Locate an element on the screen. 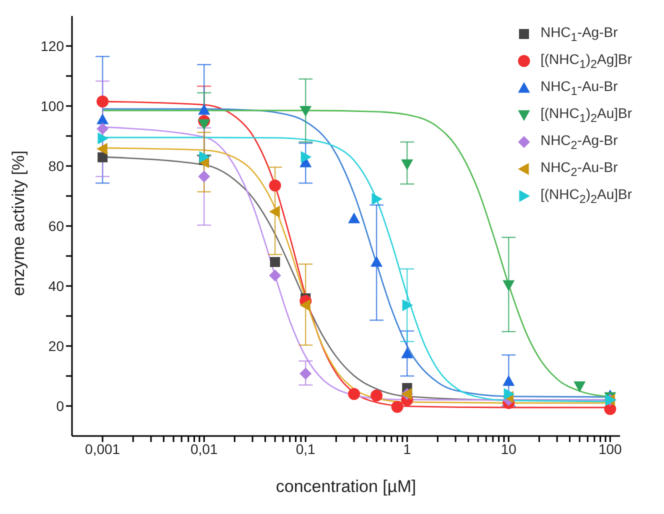 This screenshot has width=664, height=514. y-tick-label: 100 is located at coordinates (52, 106).